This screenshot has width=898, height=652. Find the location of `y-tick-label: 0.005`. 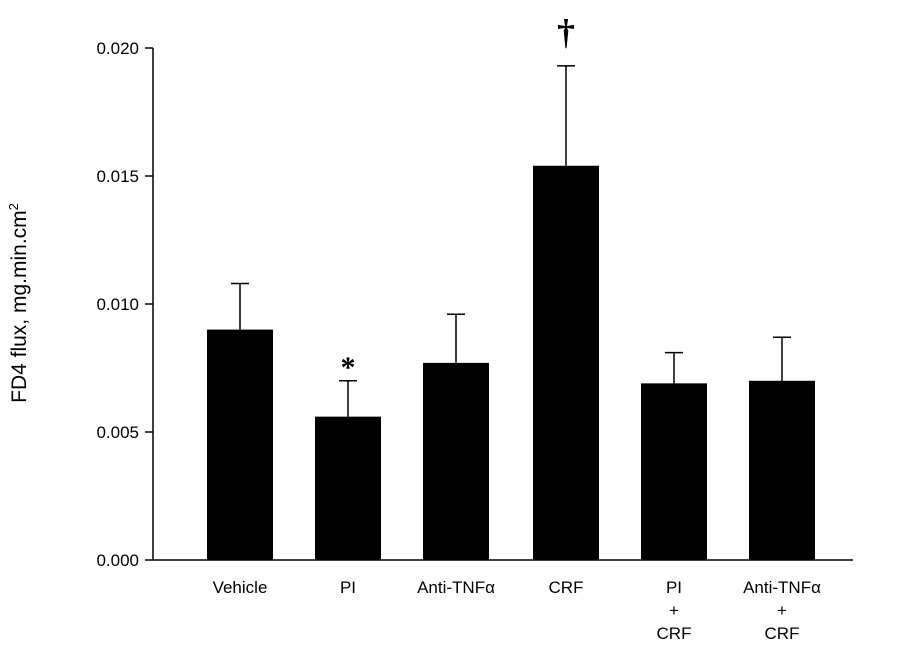

y-tick-label: 0.005 is located at coordinates (117, 432).